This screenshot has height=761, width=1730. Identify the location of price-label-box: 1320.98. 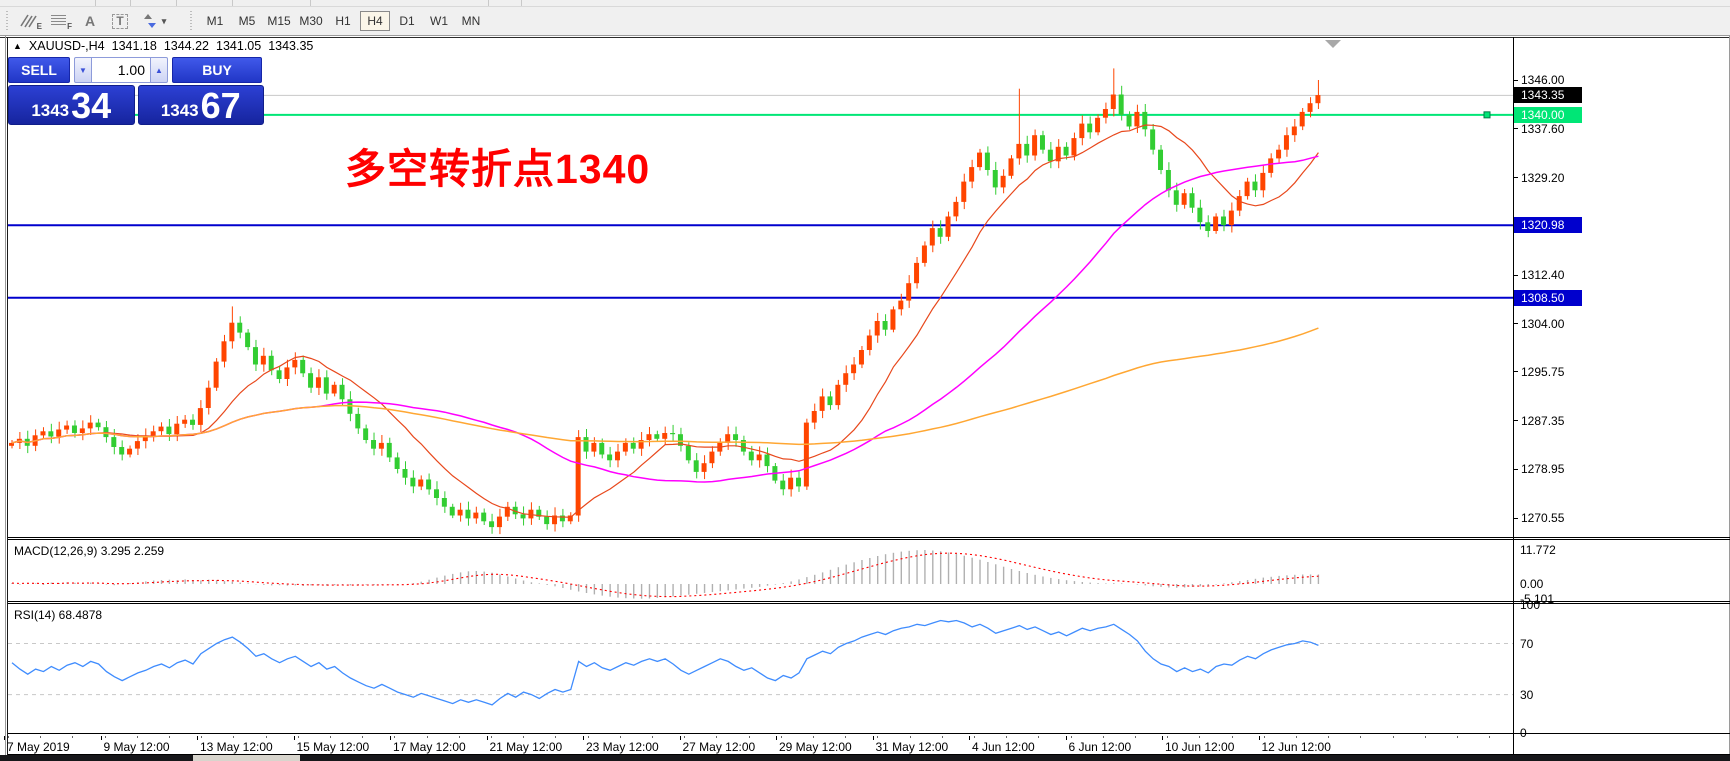
(1548, 225).